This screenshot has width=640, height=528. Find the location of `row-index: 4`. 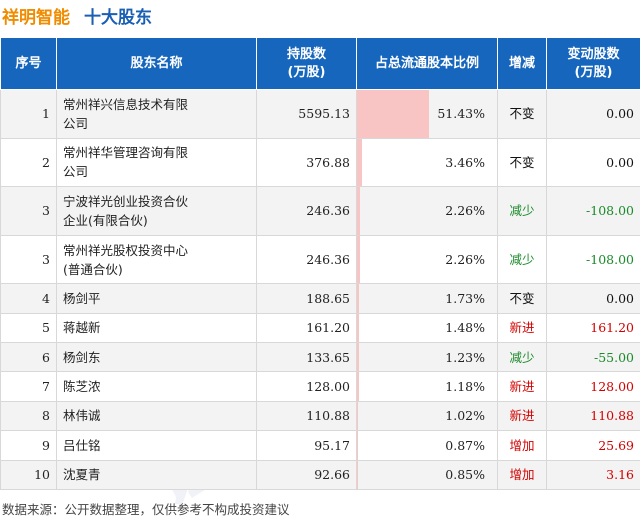

row-index: 4 is located at coordinates (29, 298).